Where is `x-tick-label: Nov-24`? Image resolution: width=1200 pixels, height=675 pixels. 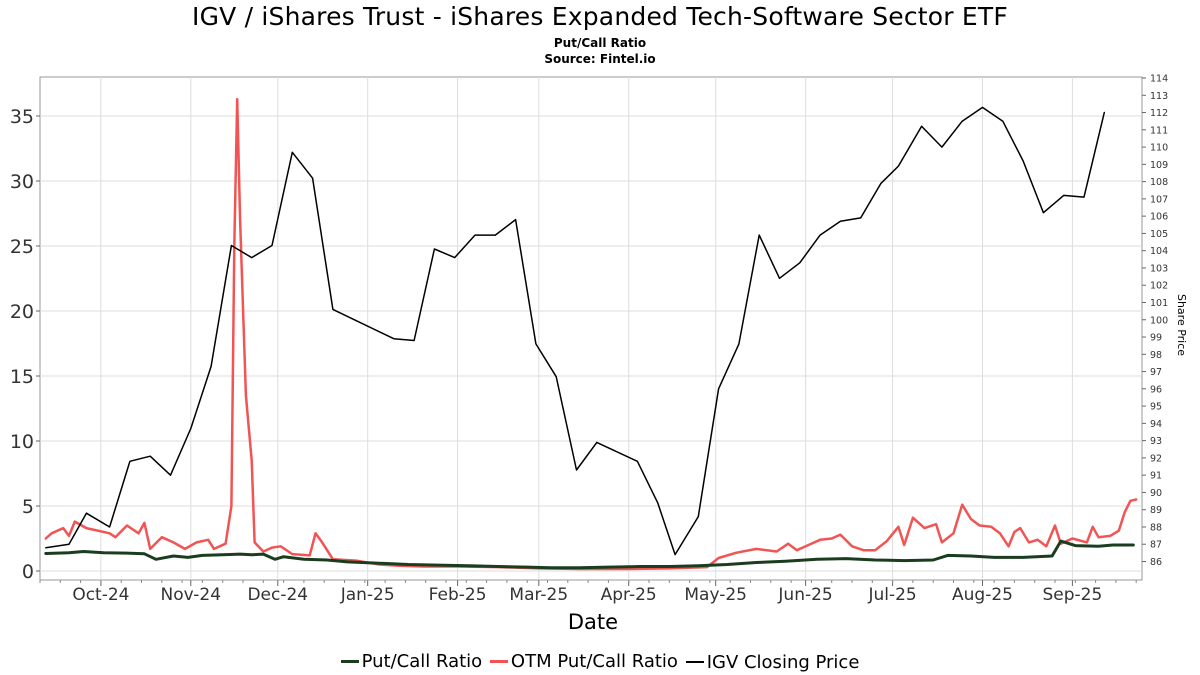 x-tick-label: Nov-24 is located at coordinates (191, 595).